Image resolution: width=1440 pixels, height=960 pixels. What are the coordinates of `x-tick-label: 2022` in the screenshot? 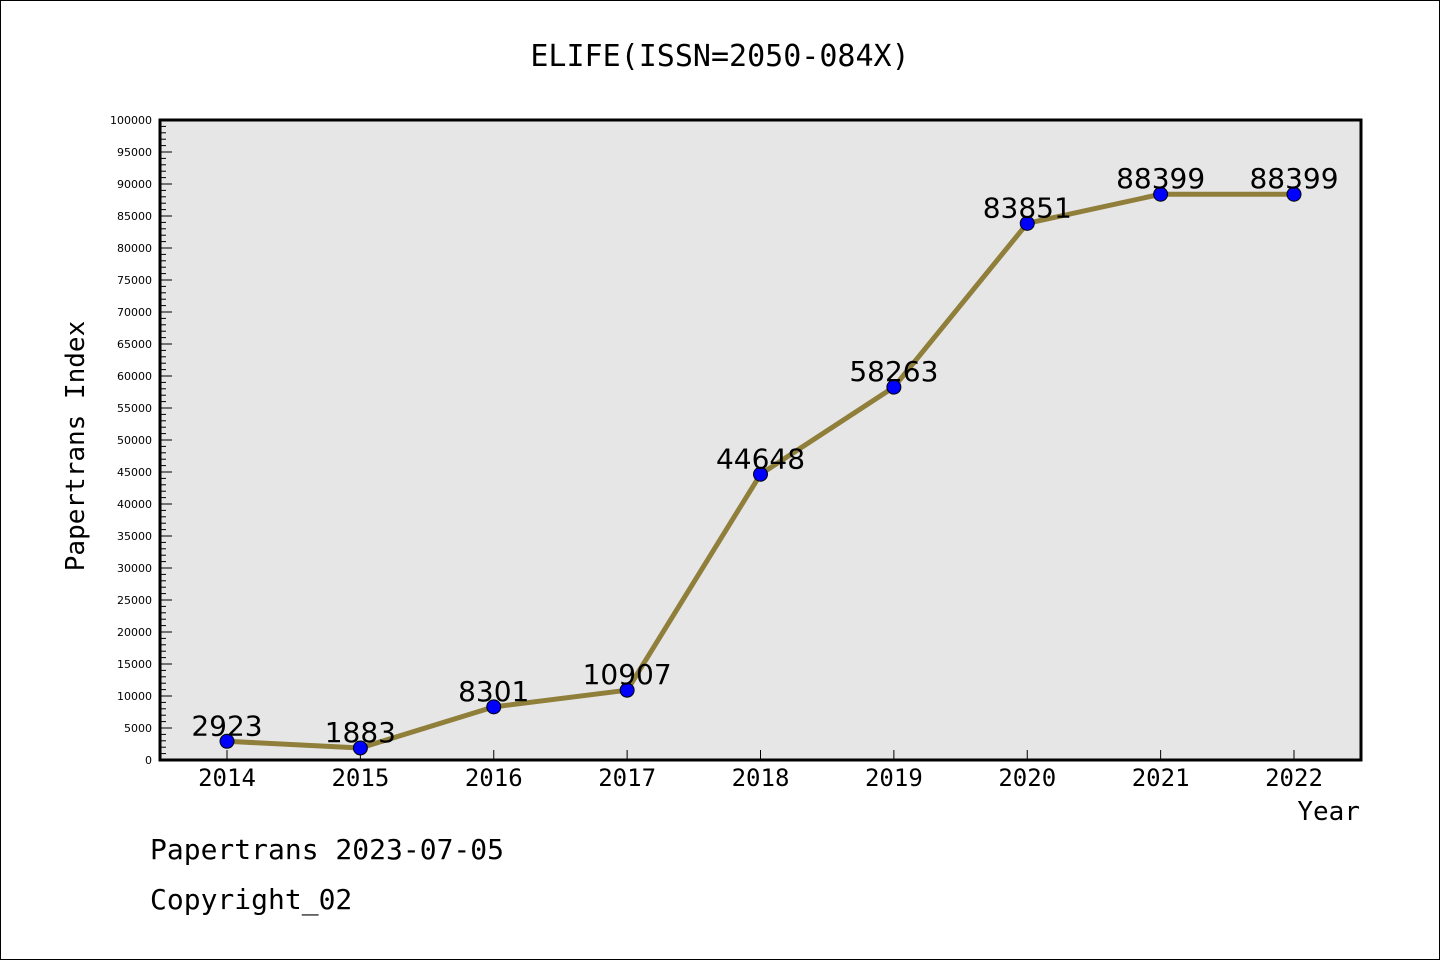 It's located at (1294, 778).